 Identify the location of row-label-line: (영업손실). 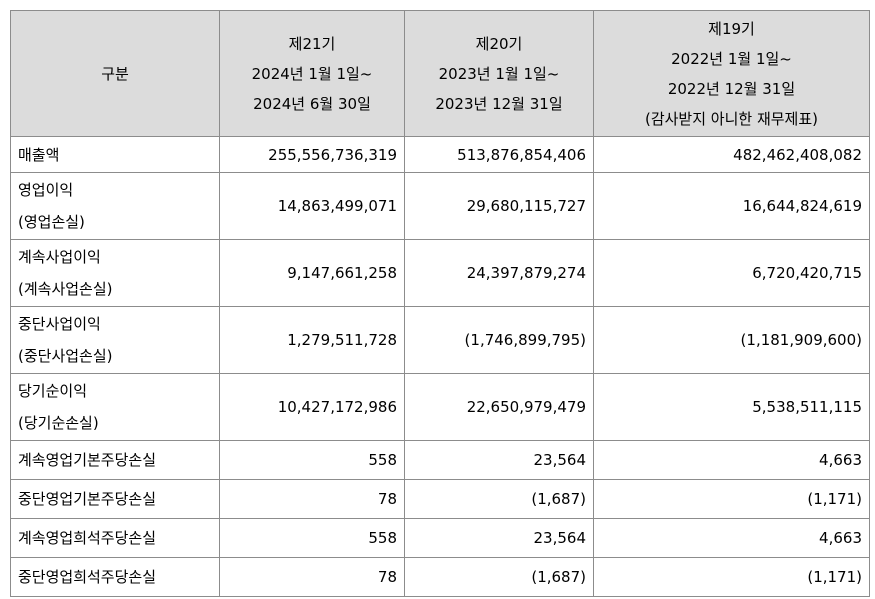
(51, 222).